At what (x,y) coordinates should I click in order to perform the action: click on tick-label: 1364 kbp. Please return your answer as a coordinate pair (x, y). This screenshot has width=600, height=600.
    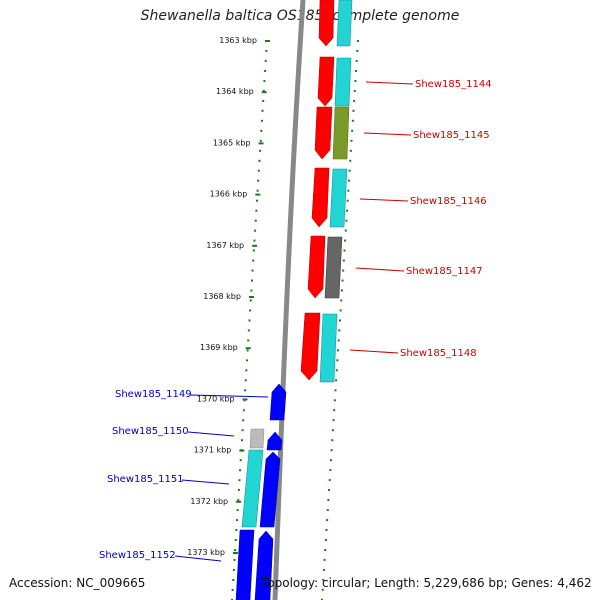
    Looking at the image, I should click on (235, 91).